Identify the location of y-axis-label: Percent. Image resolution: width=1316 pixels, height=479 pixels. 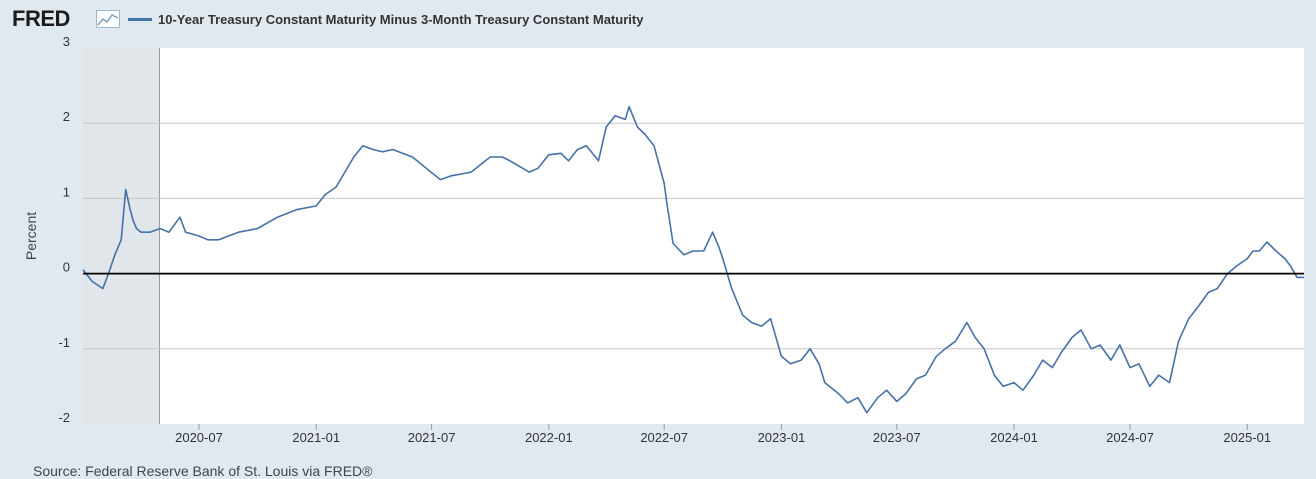
(31, 236).